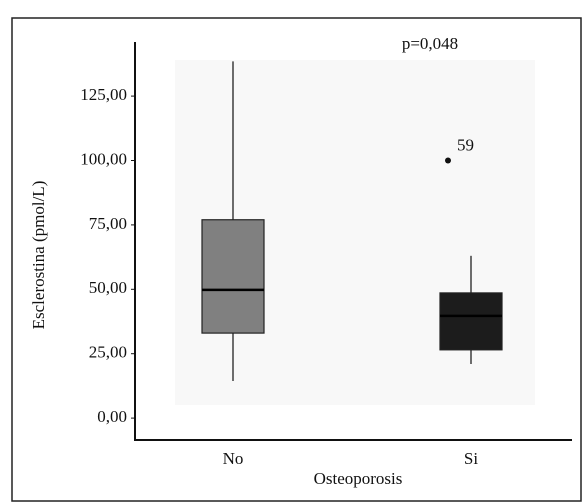 Image resolution: width=582 pixels, height=502 pixels. Describe the element at coordinates (233, 458) in the screenshot. I see `x-tick-label: No` at that location.